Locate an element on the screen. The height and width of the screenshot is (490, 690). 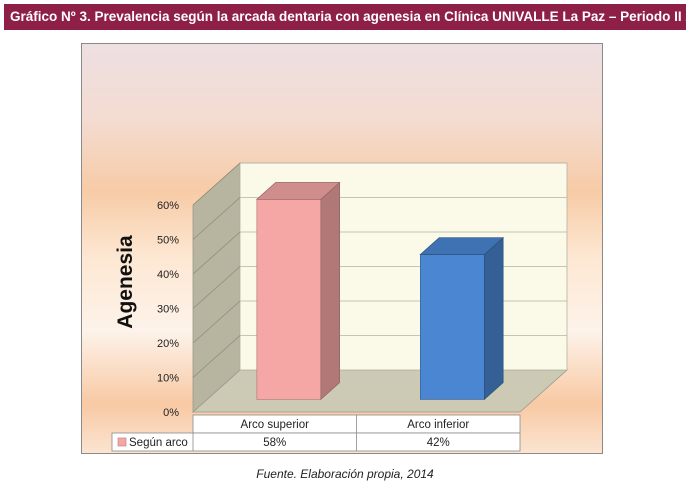
y-tick-label: 60% is located at coordinates (168, 206).